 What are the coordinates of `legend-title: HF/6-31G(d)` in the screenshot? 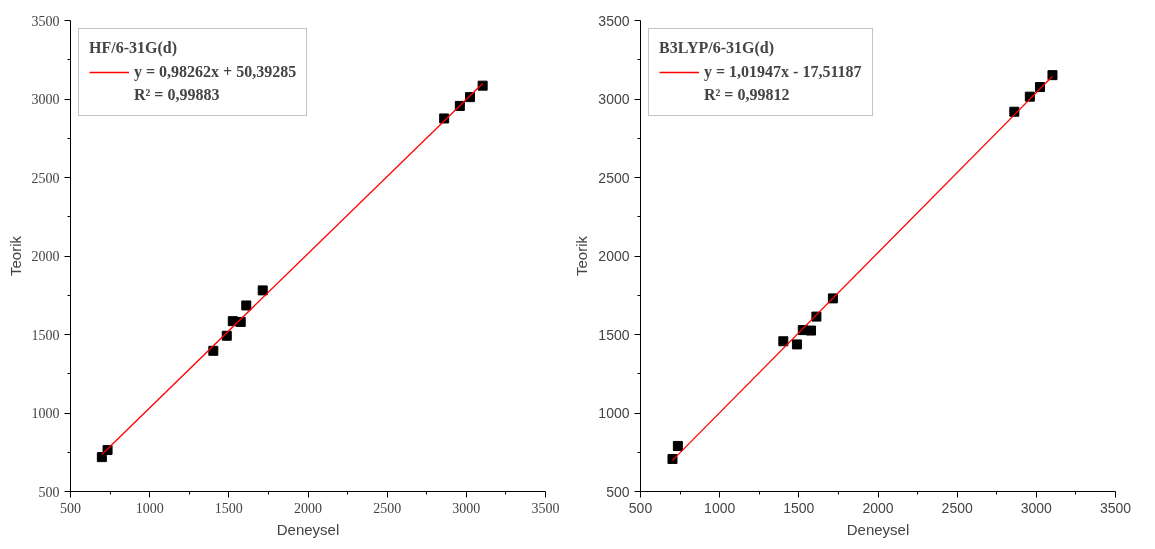 It's located at (133, 48).